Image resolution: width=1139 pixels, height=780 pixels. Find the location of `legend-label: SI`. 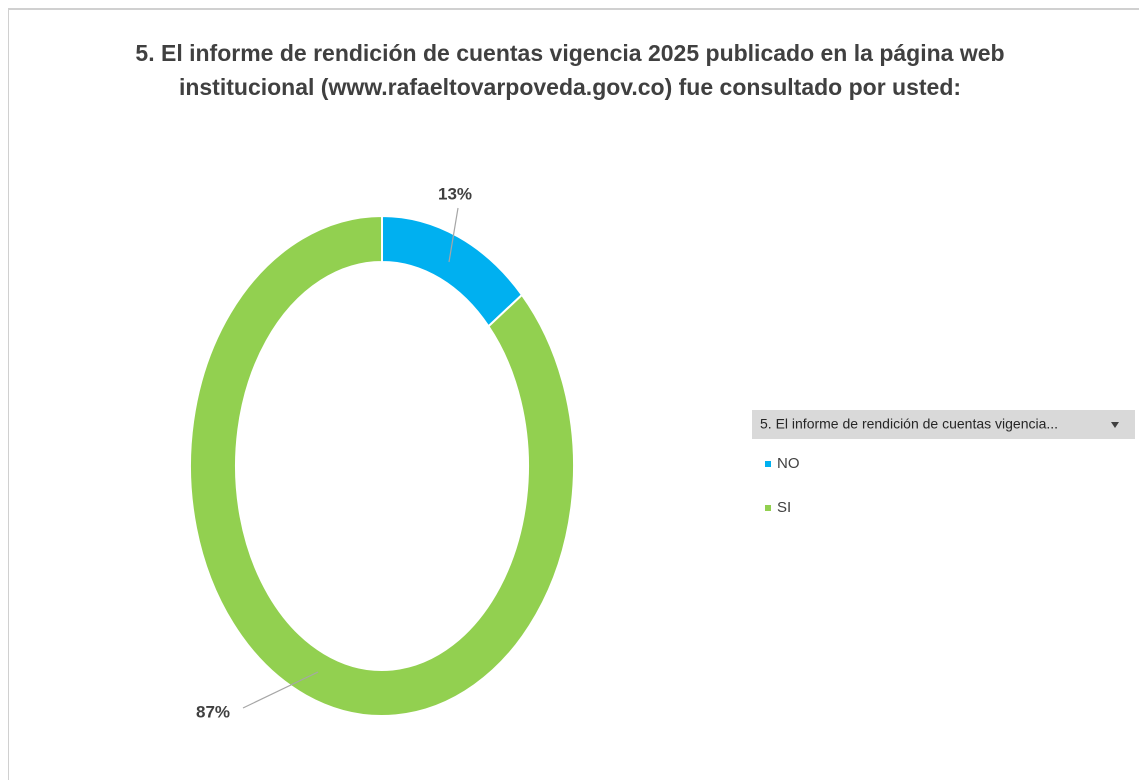

legend-label: SI is located at coordinates (784, 507).